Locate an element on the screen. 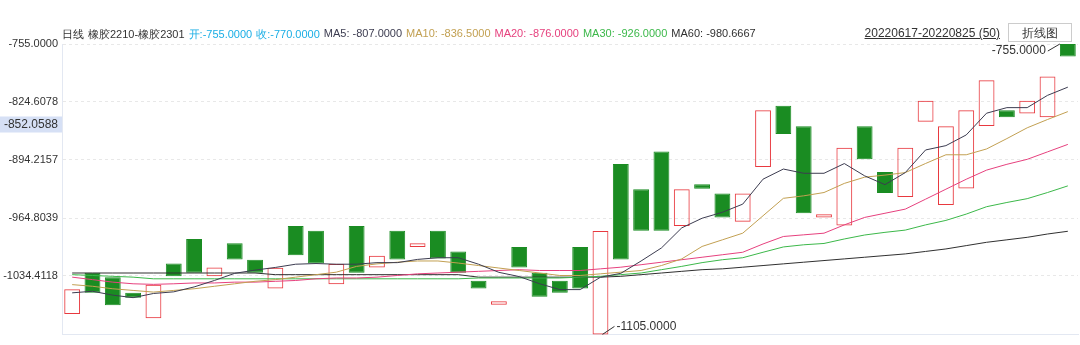 The width and height of the screenshot is (1080, 345). text: MA20: -876.0000 is located at coordinates (536, 34).